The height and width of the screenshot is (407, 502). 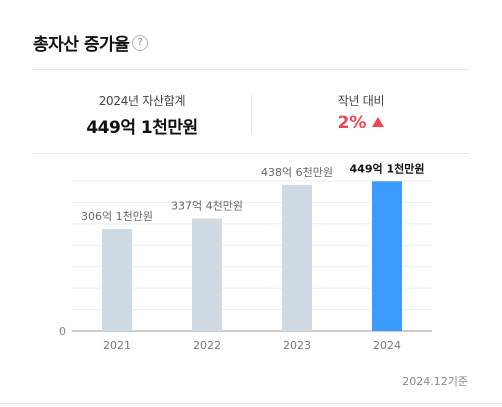 I want to click on yoy-change-summary: 작년 대비 2%, so click(x=361, y=112).